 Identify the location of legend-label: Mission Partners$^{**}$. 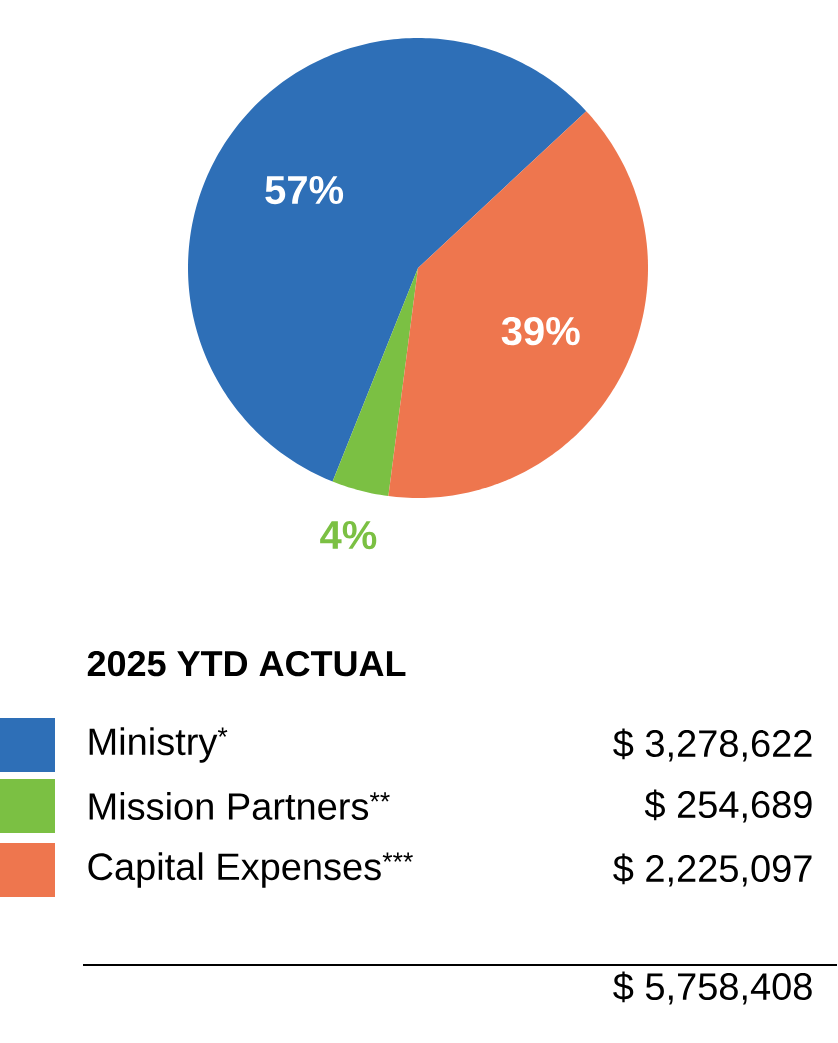
(239, 806).